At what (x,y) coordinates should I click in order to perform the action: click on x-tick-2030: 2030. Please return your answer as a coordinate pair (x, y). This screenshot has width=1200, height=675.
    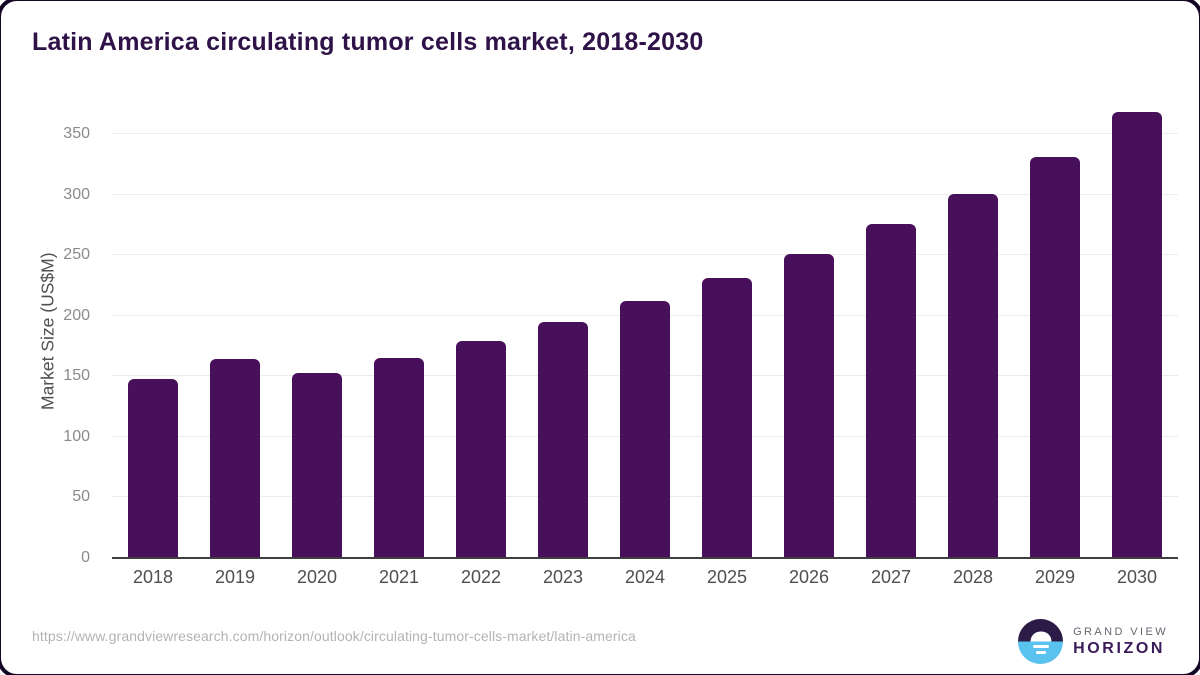
    Looking at the image, I should click on (1137, 577).